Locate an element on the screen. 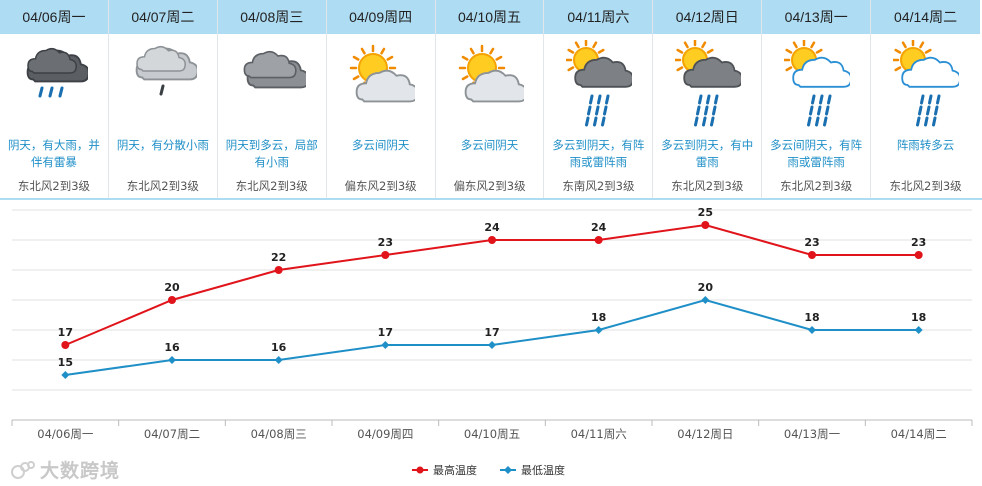 Image resolution: width=982 pixels, height=486 pixels. forecast-description: 阴天，有大雨，并伴有雷暴 is located at coordinates (53, 153).